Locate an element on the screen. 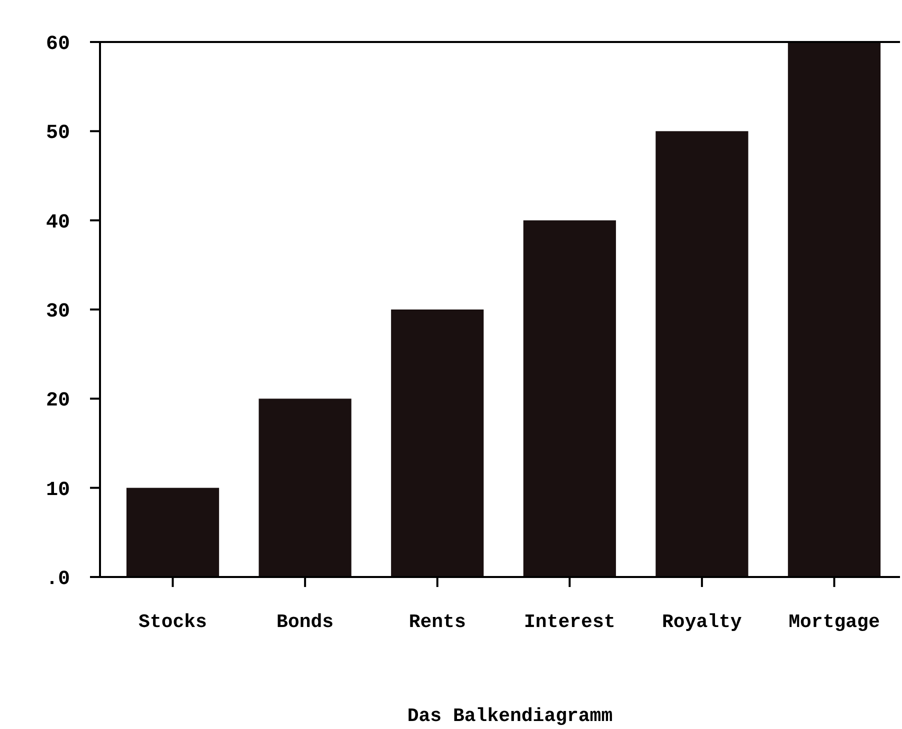 Image resolution: width=902 pixels, height=729 pixels. x-tick-label: Rents is located at coordinates (437, 622).